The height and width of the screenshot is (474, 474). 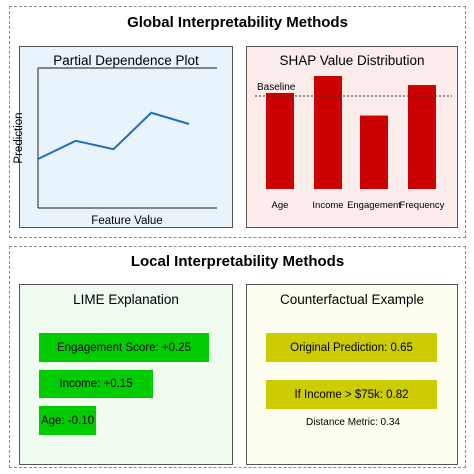 I want to click on lime-bar-engagement: Engagement Score: +0.25, so click(x=124, y=347).